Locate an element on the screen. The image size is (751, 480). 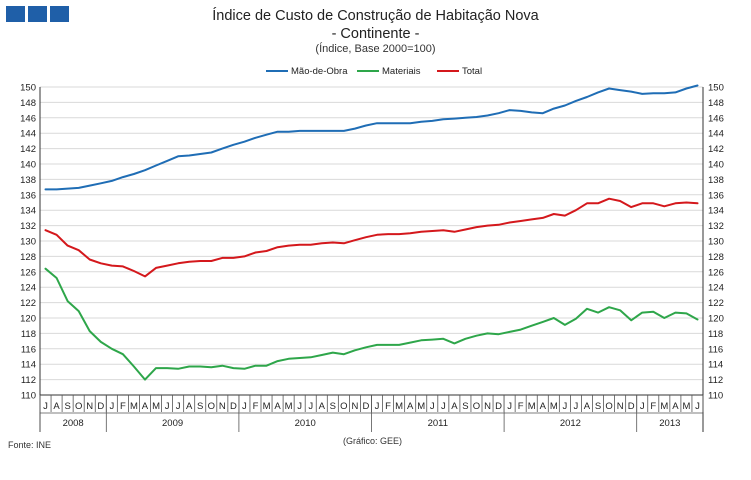
x-year-label: 2012 is located at coordinates (570, 423).